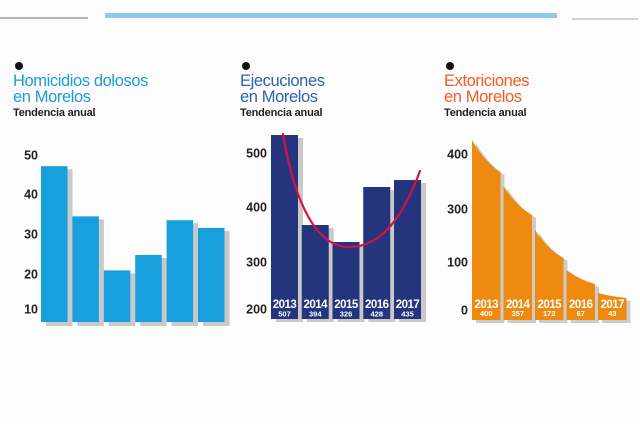 This screenshot has width=640, height=424. What do you see at coordinates (612, 313) in the screenshot?
I see `value-label: 43` at bounding box center [612, 313].